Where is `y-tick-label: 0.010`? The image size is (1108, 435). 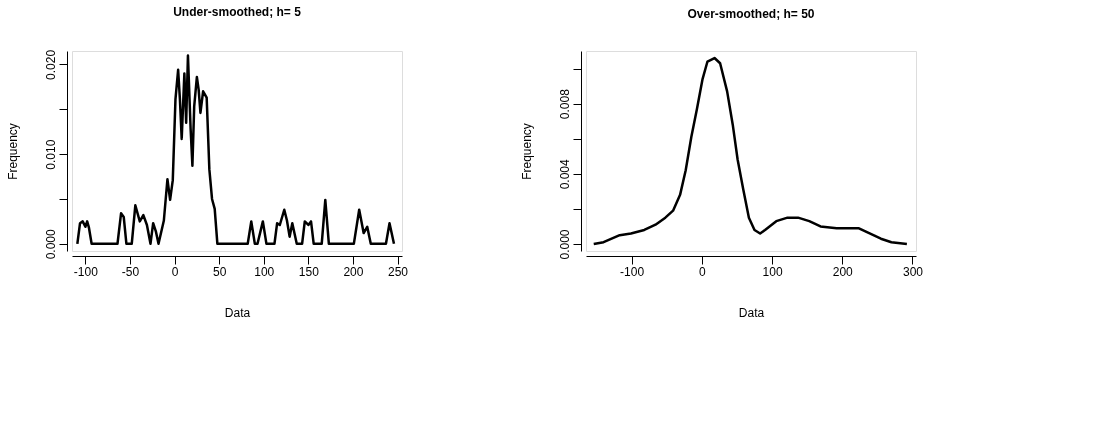 y-tick-label: 0.010 is located at coordinates (50, 154).